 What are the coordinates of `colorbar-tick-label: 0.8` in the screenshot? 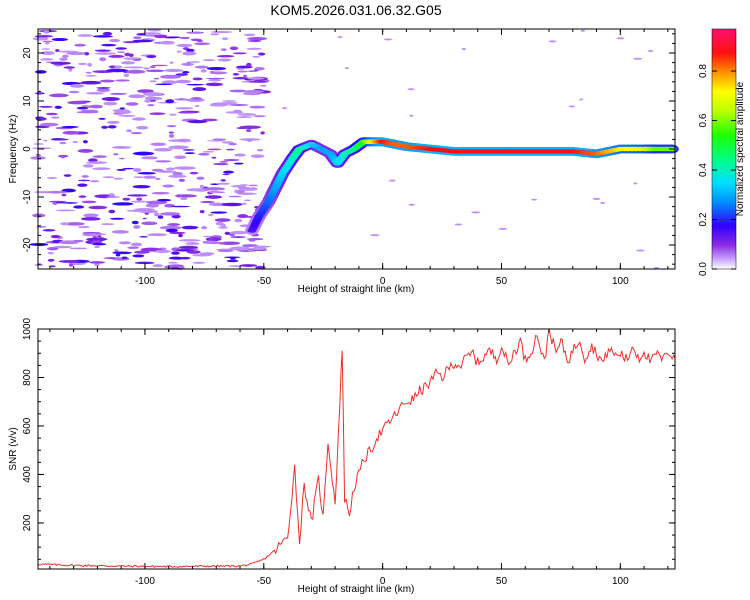 It's located at (703, 71).